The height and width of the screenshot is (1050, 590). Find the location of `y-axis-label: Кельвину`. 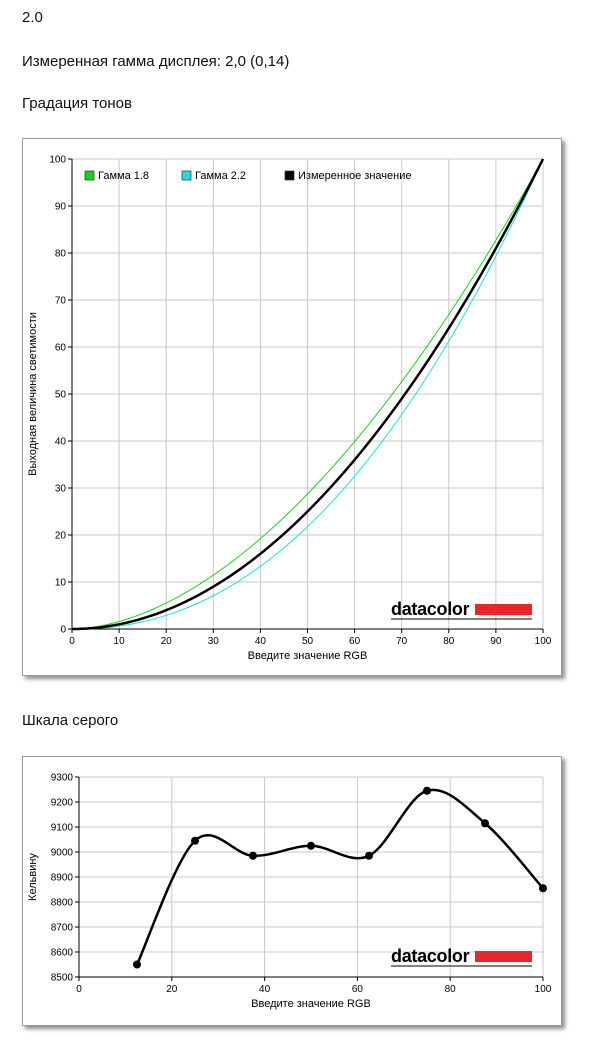

y-axis-label: Кельвину is located at coordinates (33, 877).